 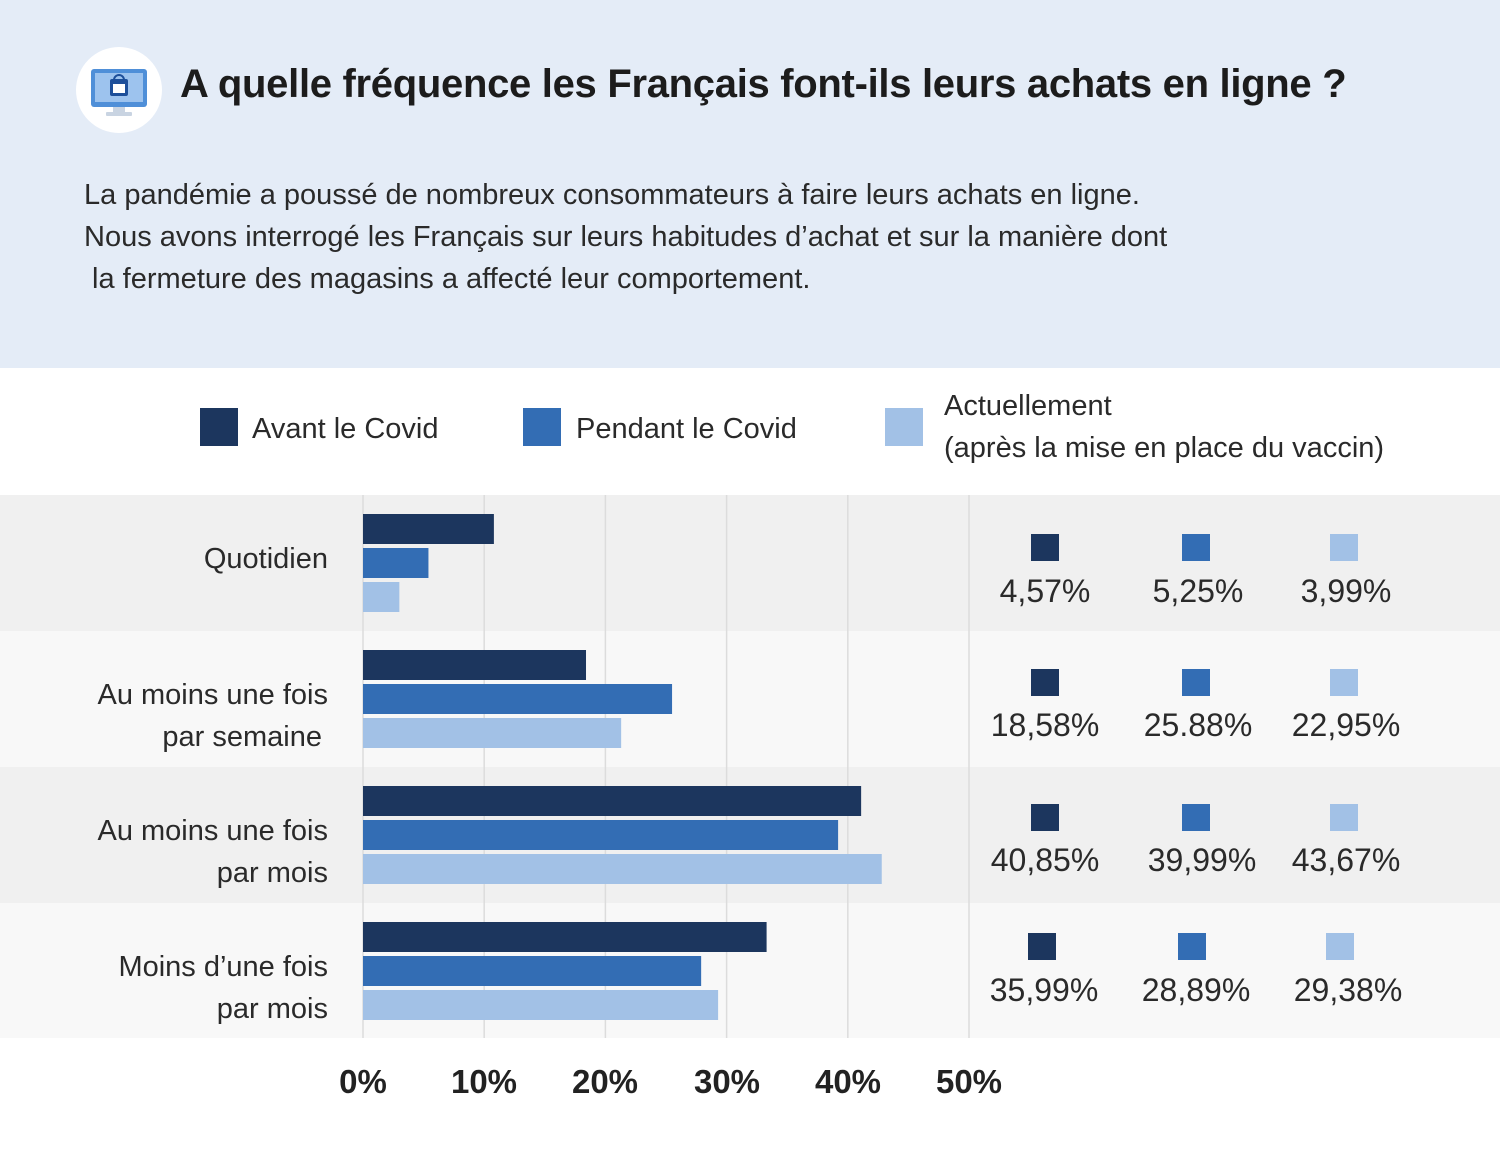 I want to click on value-label: 39,99%, so click(x=1202, y=860).